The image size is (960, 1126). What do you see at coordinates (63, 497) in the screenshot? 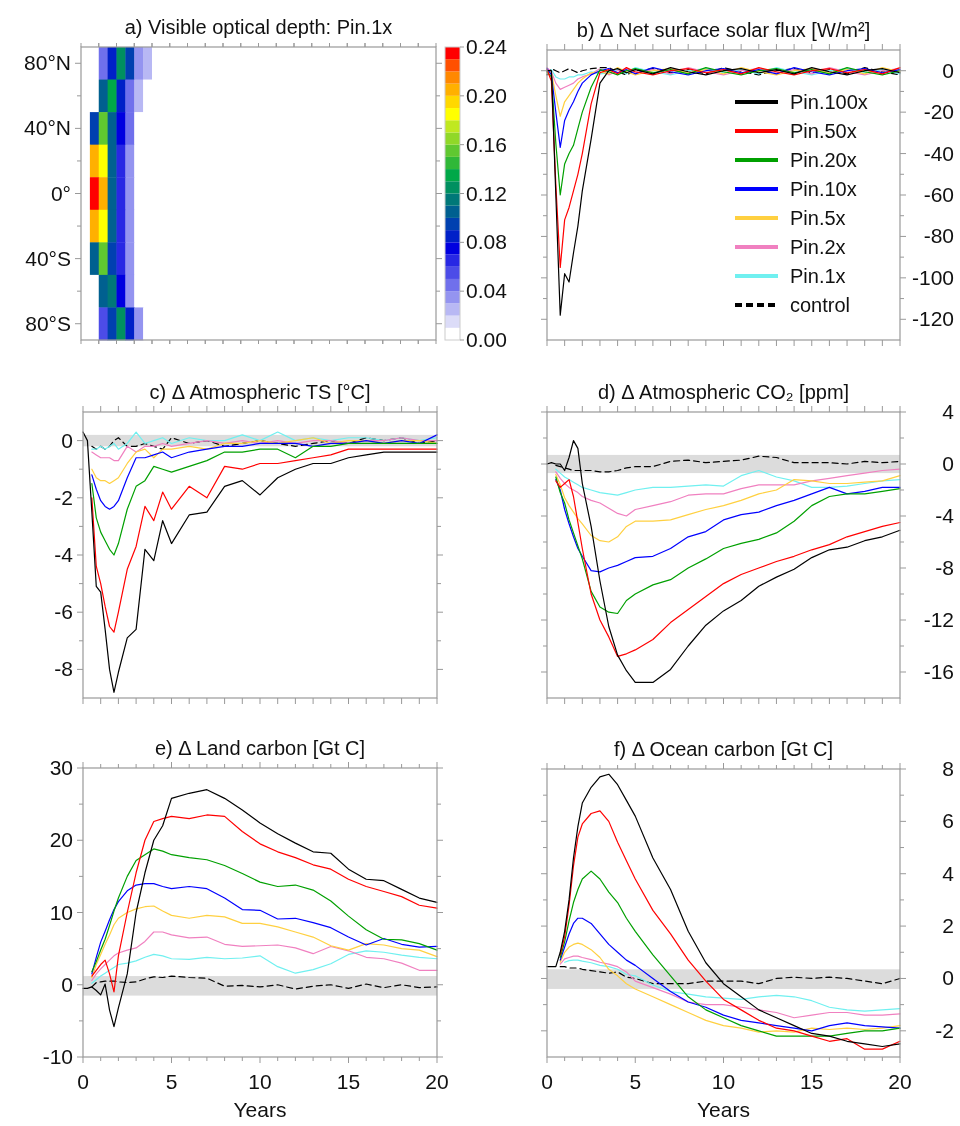
I see `y-tick-label: -2` at bounding box center [63, 497].